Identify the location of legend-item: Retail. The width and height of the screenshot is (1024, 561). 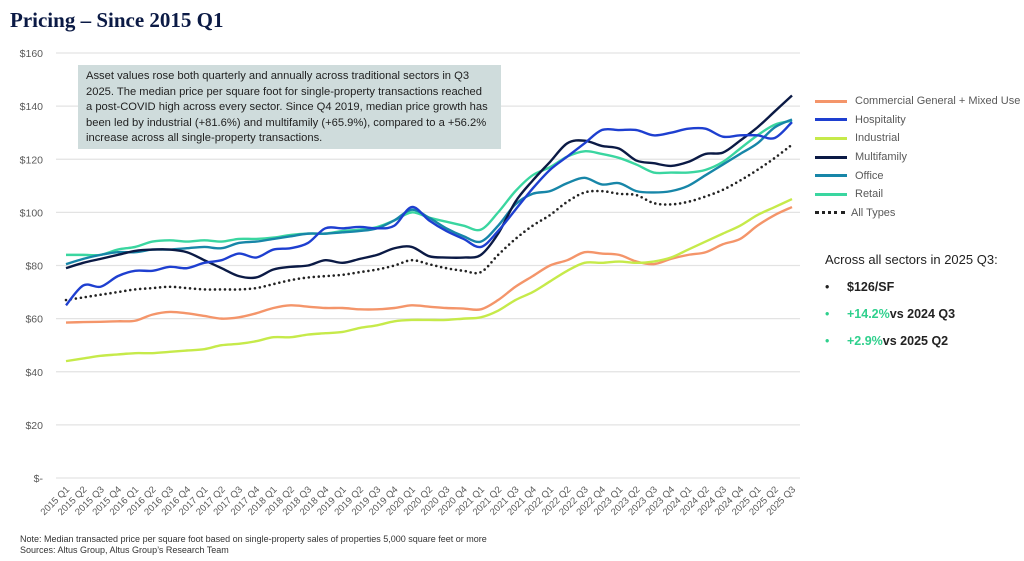
(917, 194).